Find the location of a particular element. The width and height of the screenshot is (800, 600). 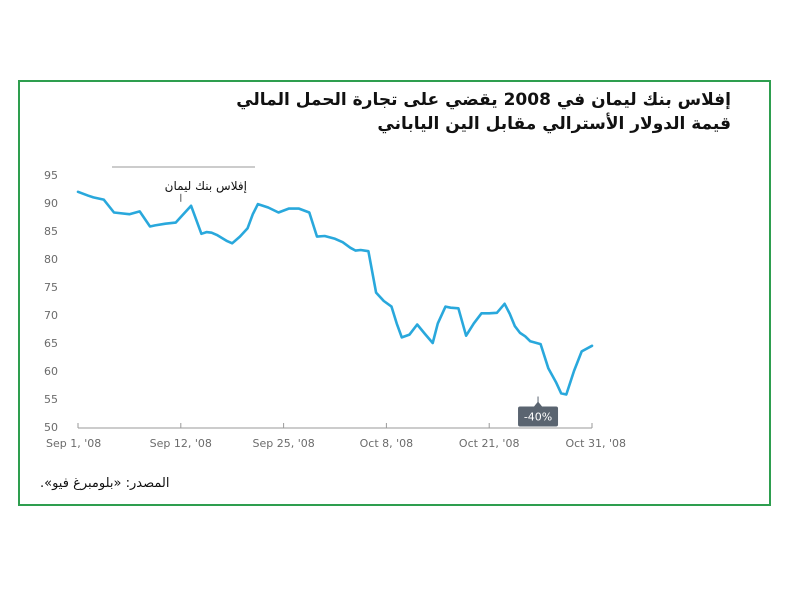

y-tick-label: 80 is located at coordinates (51, 259).